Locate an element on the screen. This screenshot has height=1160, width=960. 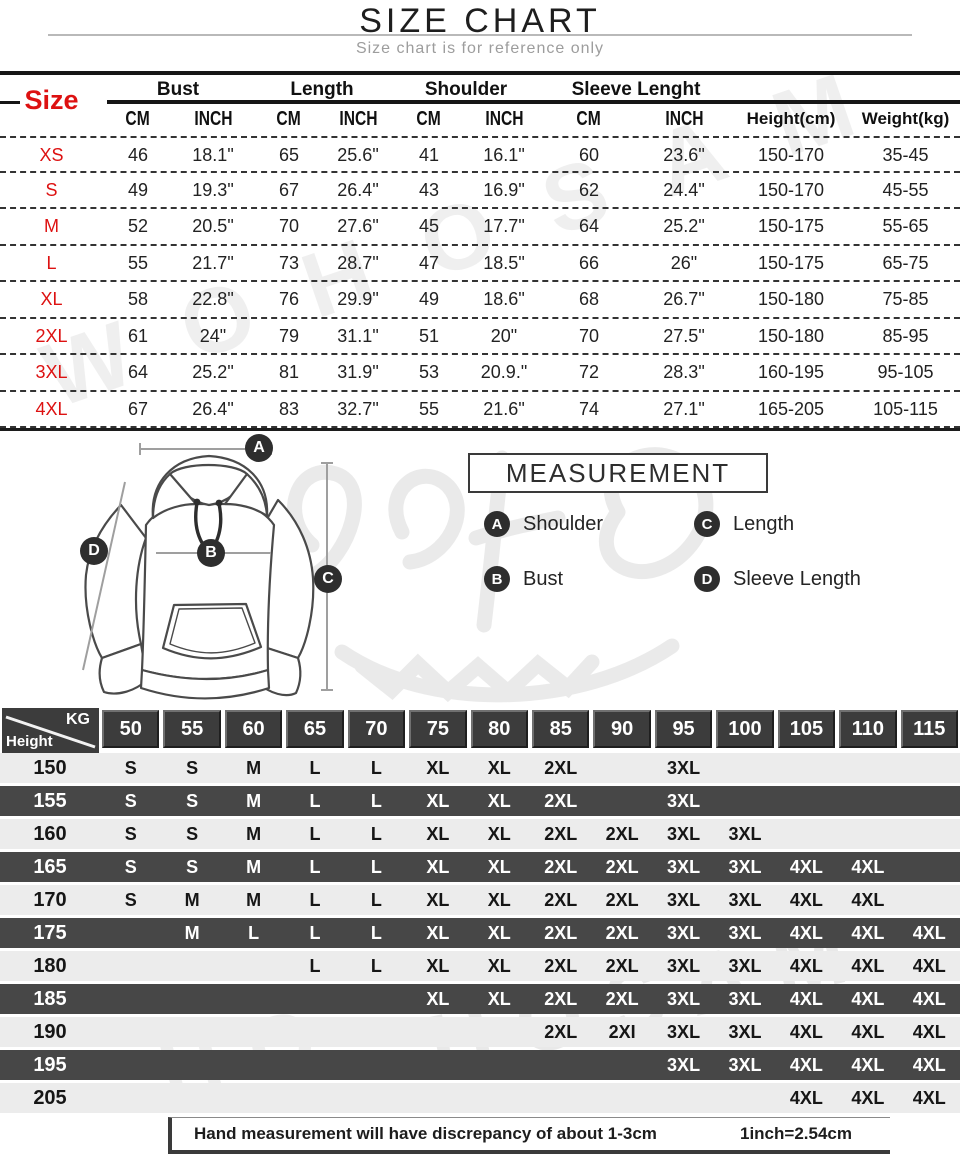
matrix-row: 205 4XL 4XL 4XL is located at coordinates (480, 1098).